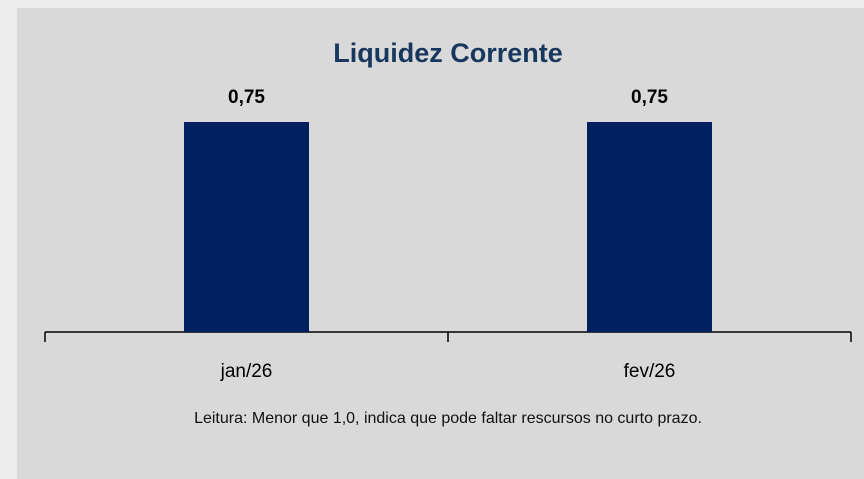 This screenshot has height=479, width=864. Describe the element at coordinates (448, 53) in the screenshot. I see `chart-title: Liquidez Corrente` at that location.